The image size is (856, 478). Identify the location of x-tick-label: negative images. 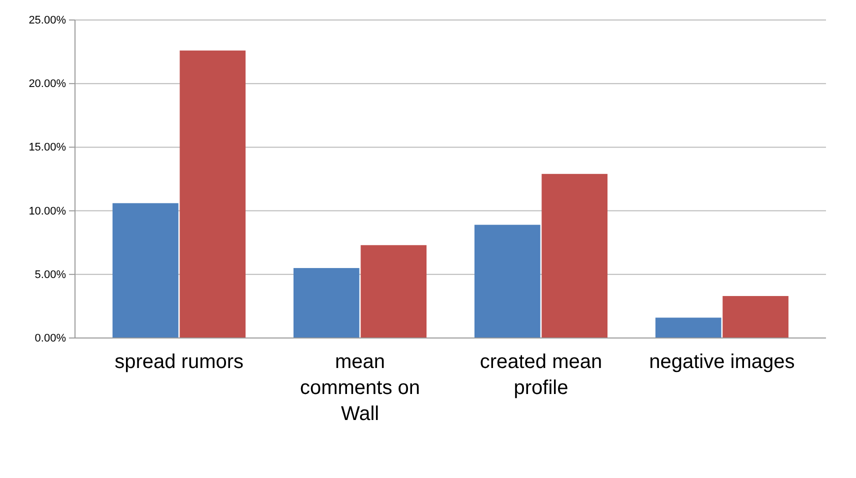
(722, 362).